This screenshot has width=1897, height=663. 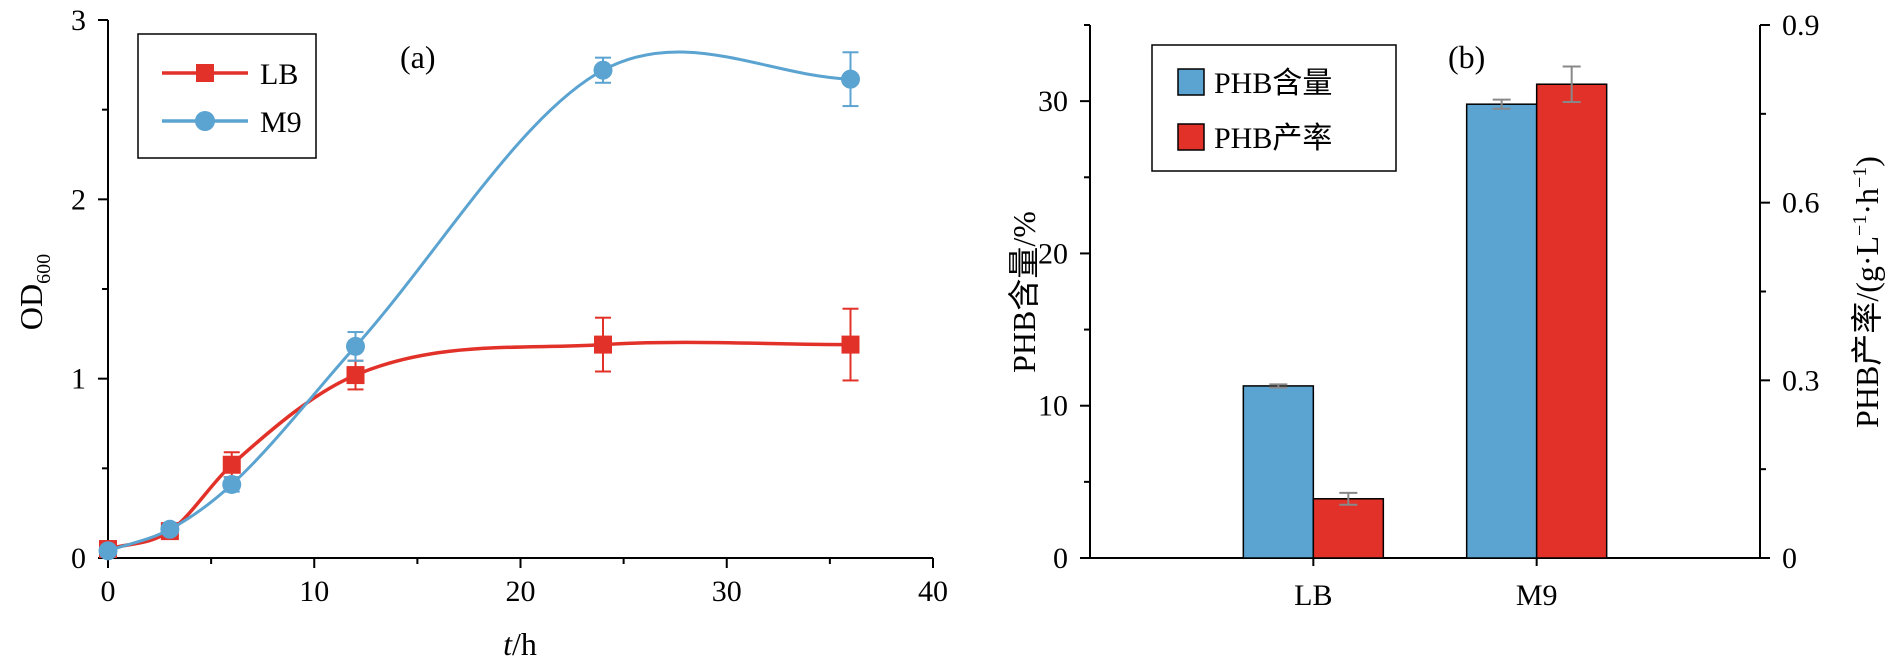 I want to click on legend-phb-content-label: PHB含量, so click(x=1273, y=83).